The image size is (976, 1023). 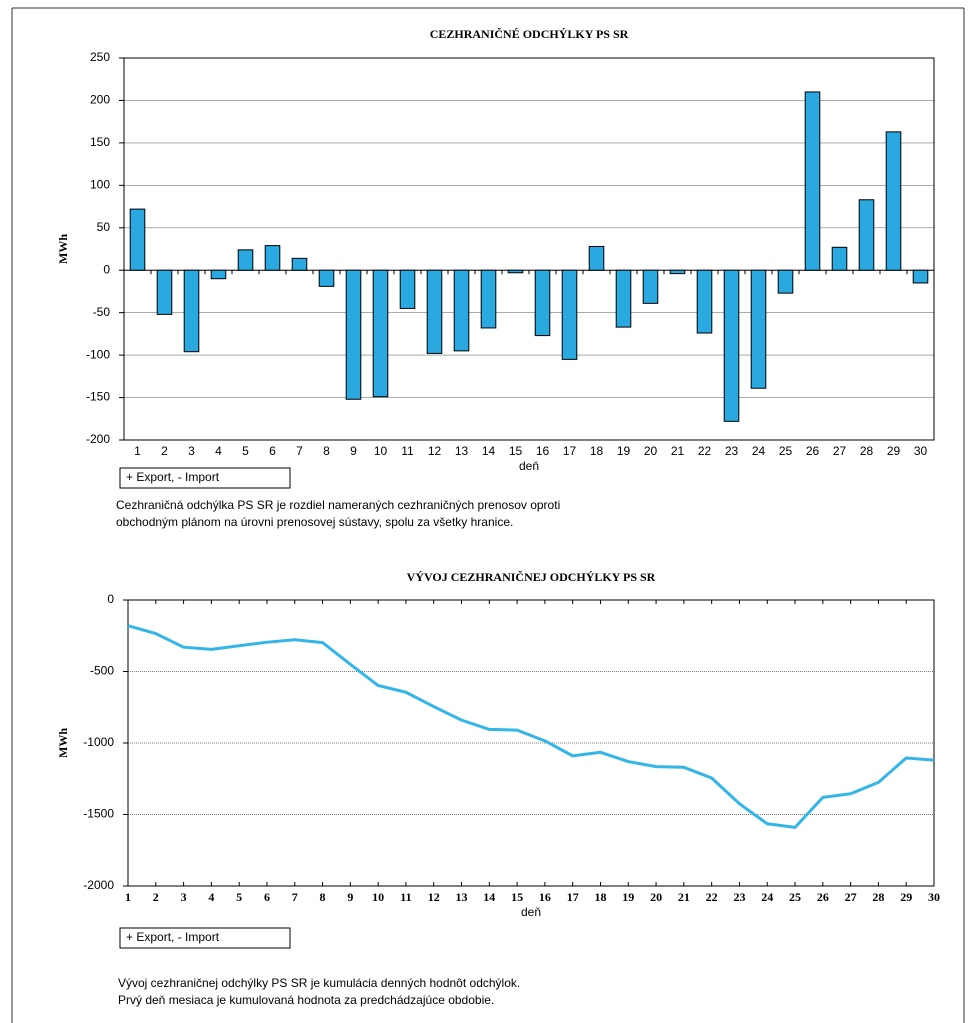 What do you see at coordinates (98, 742) in the screenshot?
I see `y-tick-label: -1000` at bounding box center [98, 742].